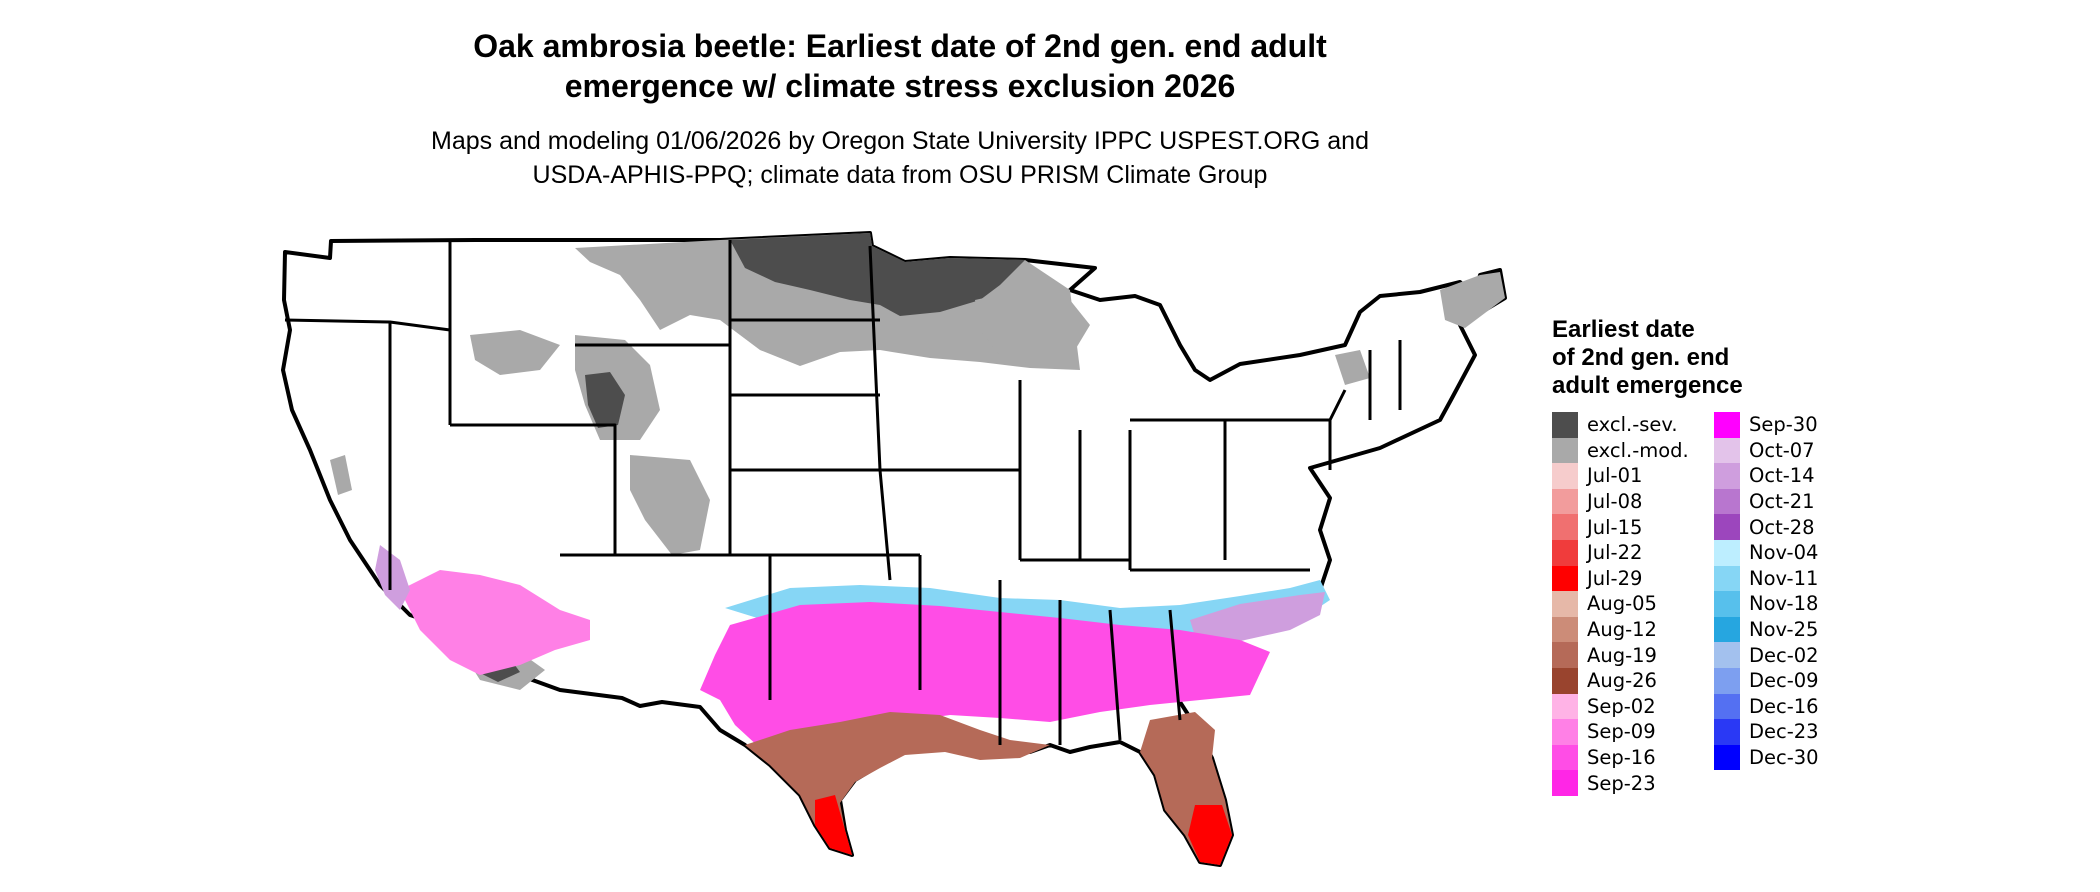  I want to click on legend-label: Jul-08, so click(1615, 502).